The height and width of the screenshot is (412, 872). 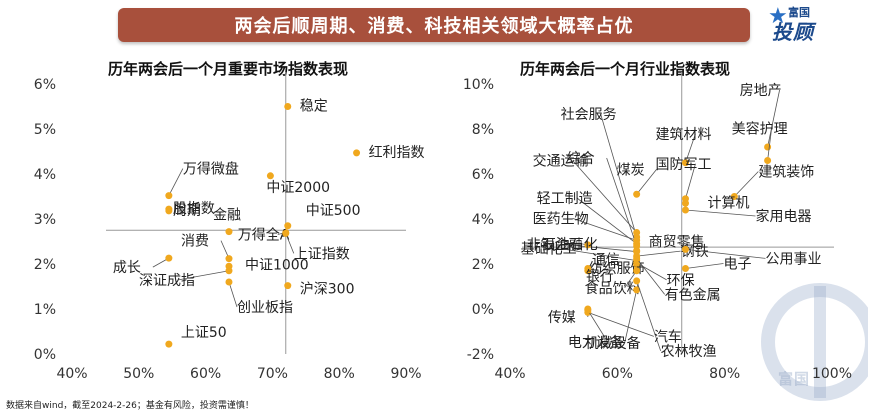 What do you see at coordinates (783, 216) in the screenshot?
I see `data-label: 家用电器` at bounding box center [783, 216].